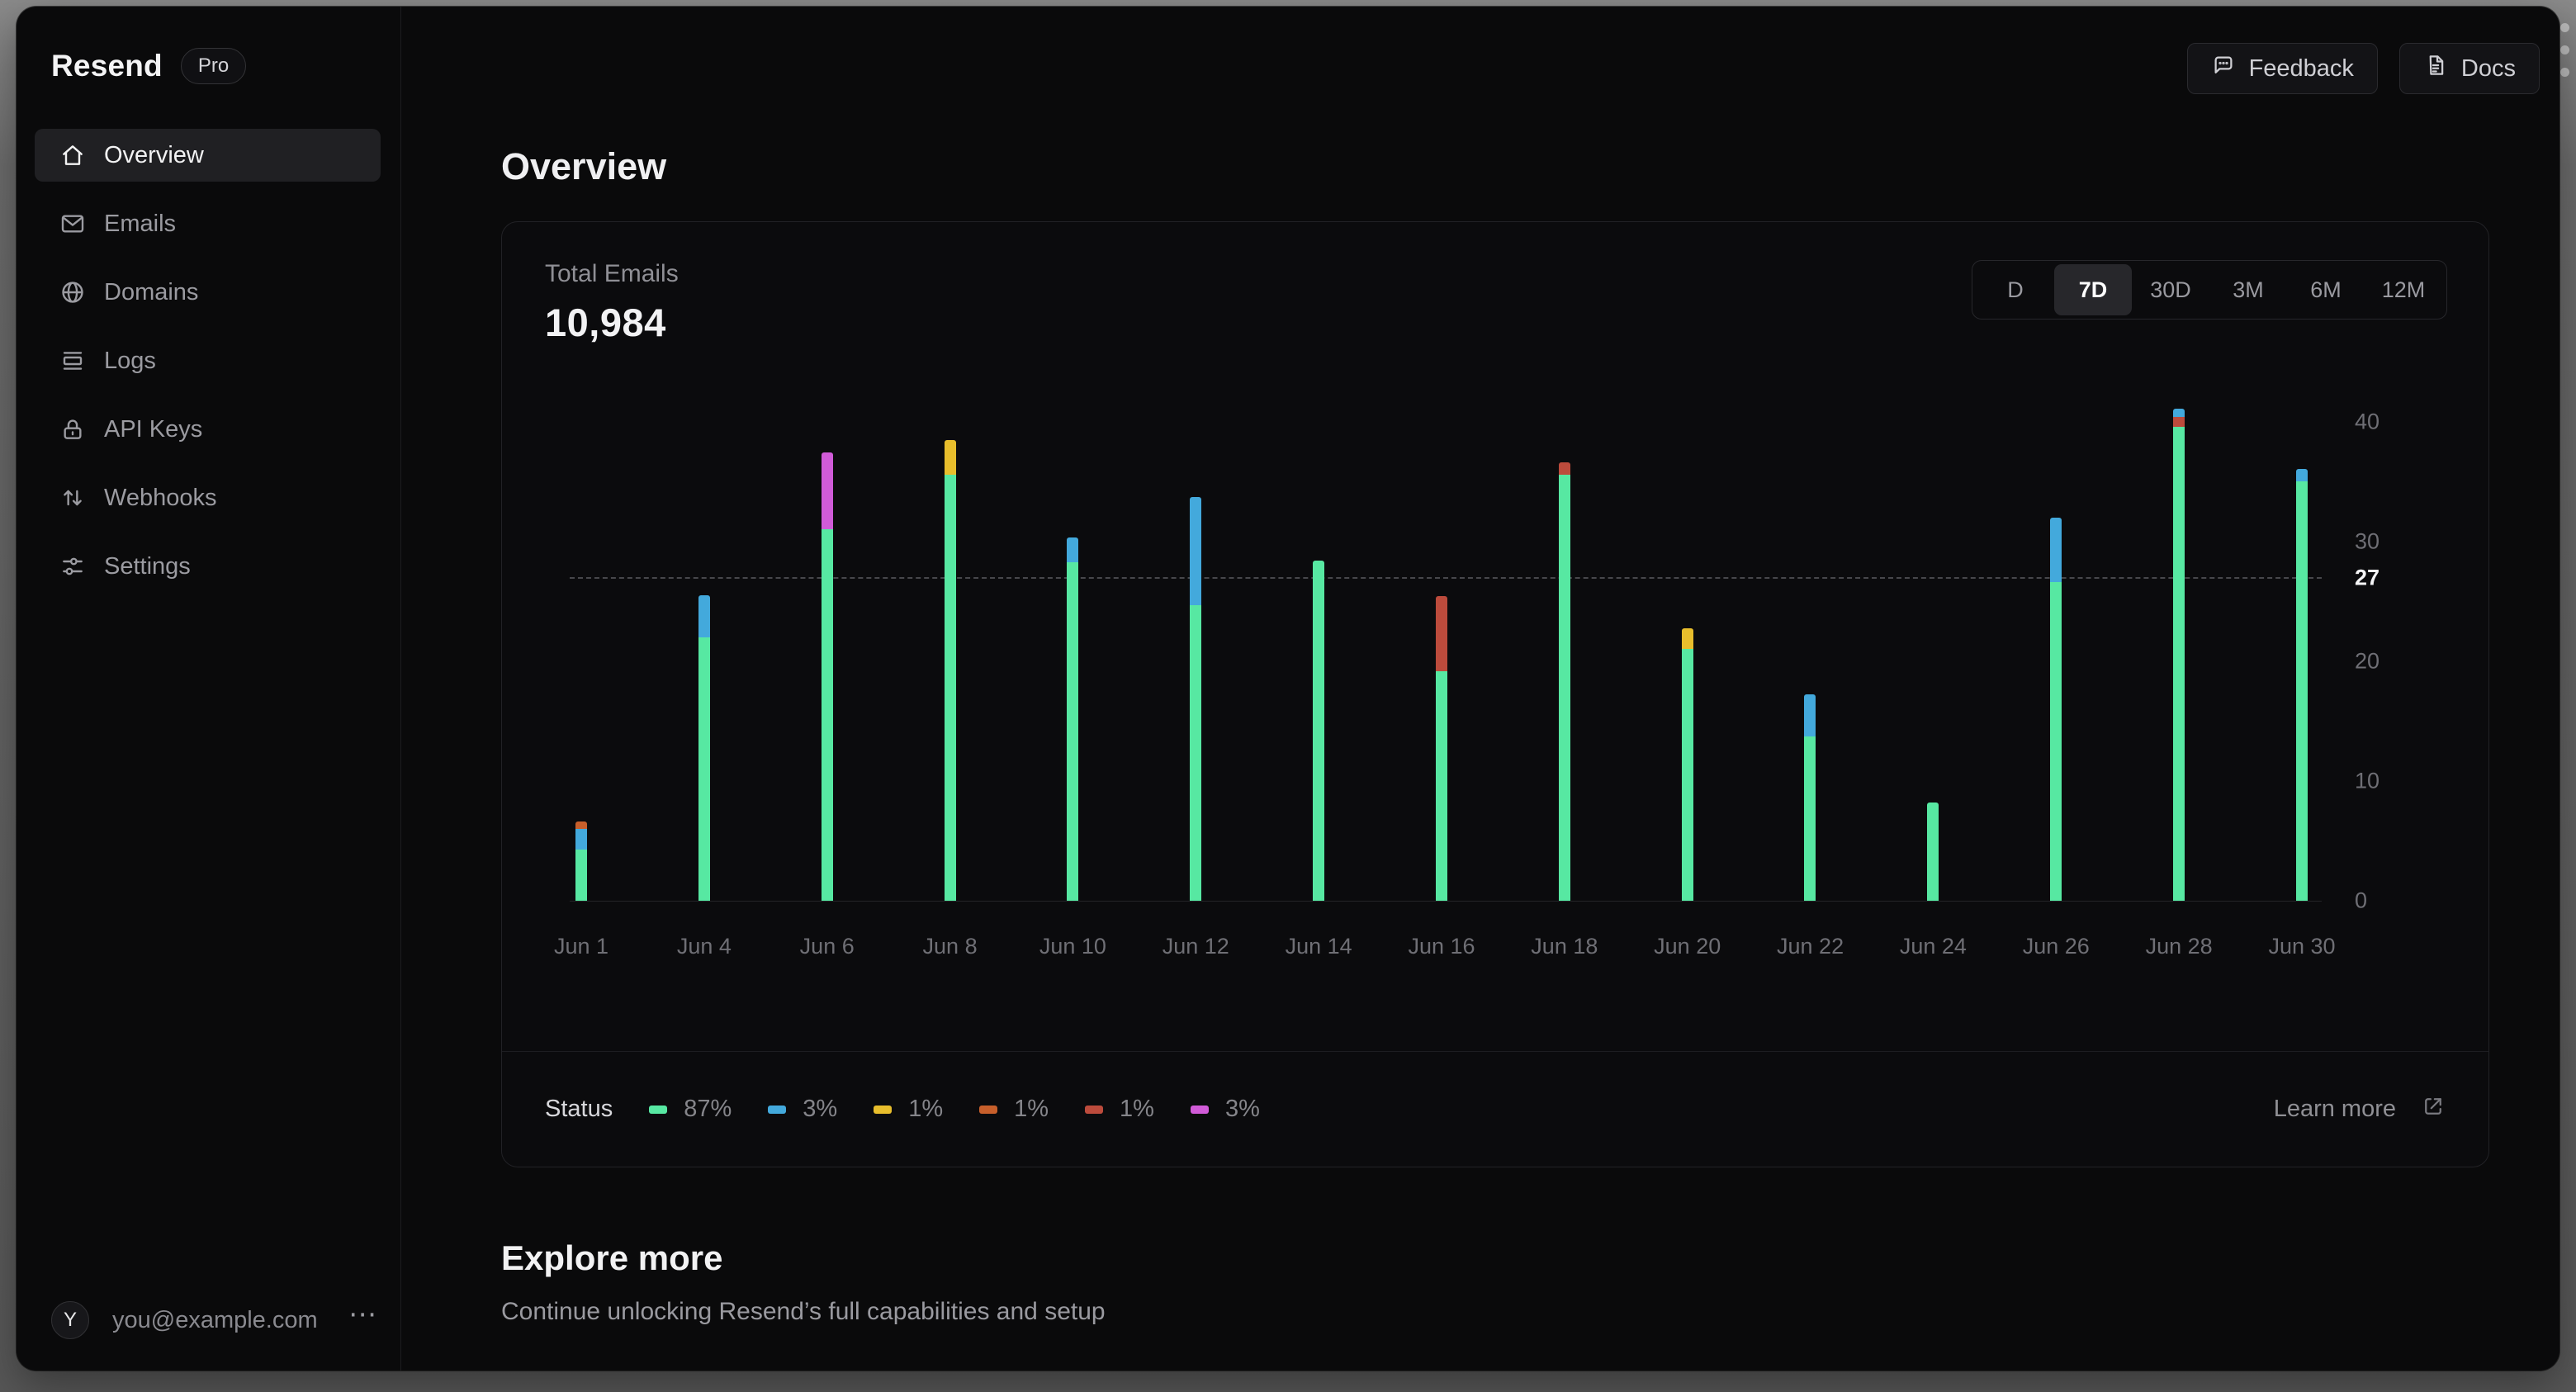  Describe the element at coordinates (130, 360) in the screenshot. I see `sidebar-item-label: Logs` at that location.